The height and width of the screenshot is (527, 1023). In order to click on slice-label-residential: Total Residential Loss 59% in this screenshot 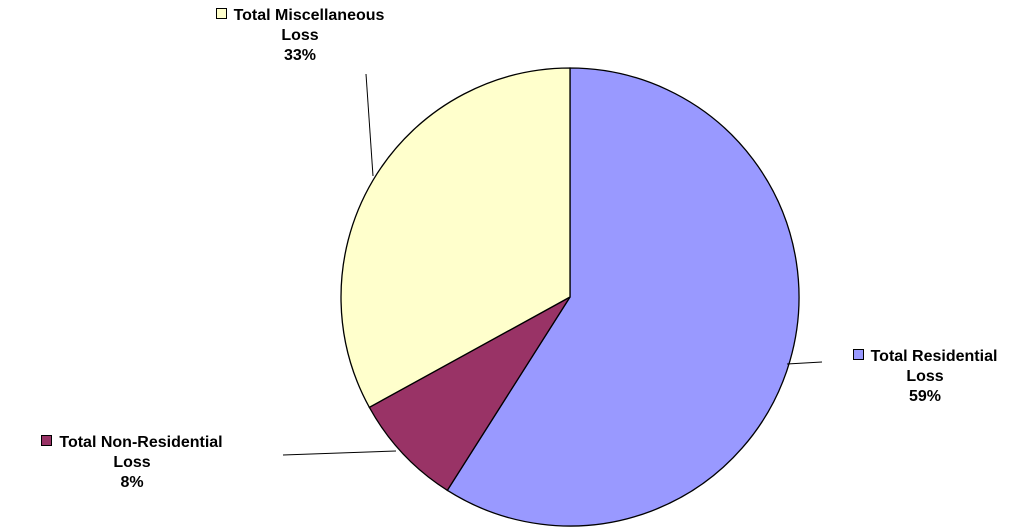, I will do `click(921, 377)`.